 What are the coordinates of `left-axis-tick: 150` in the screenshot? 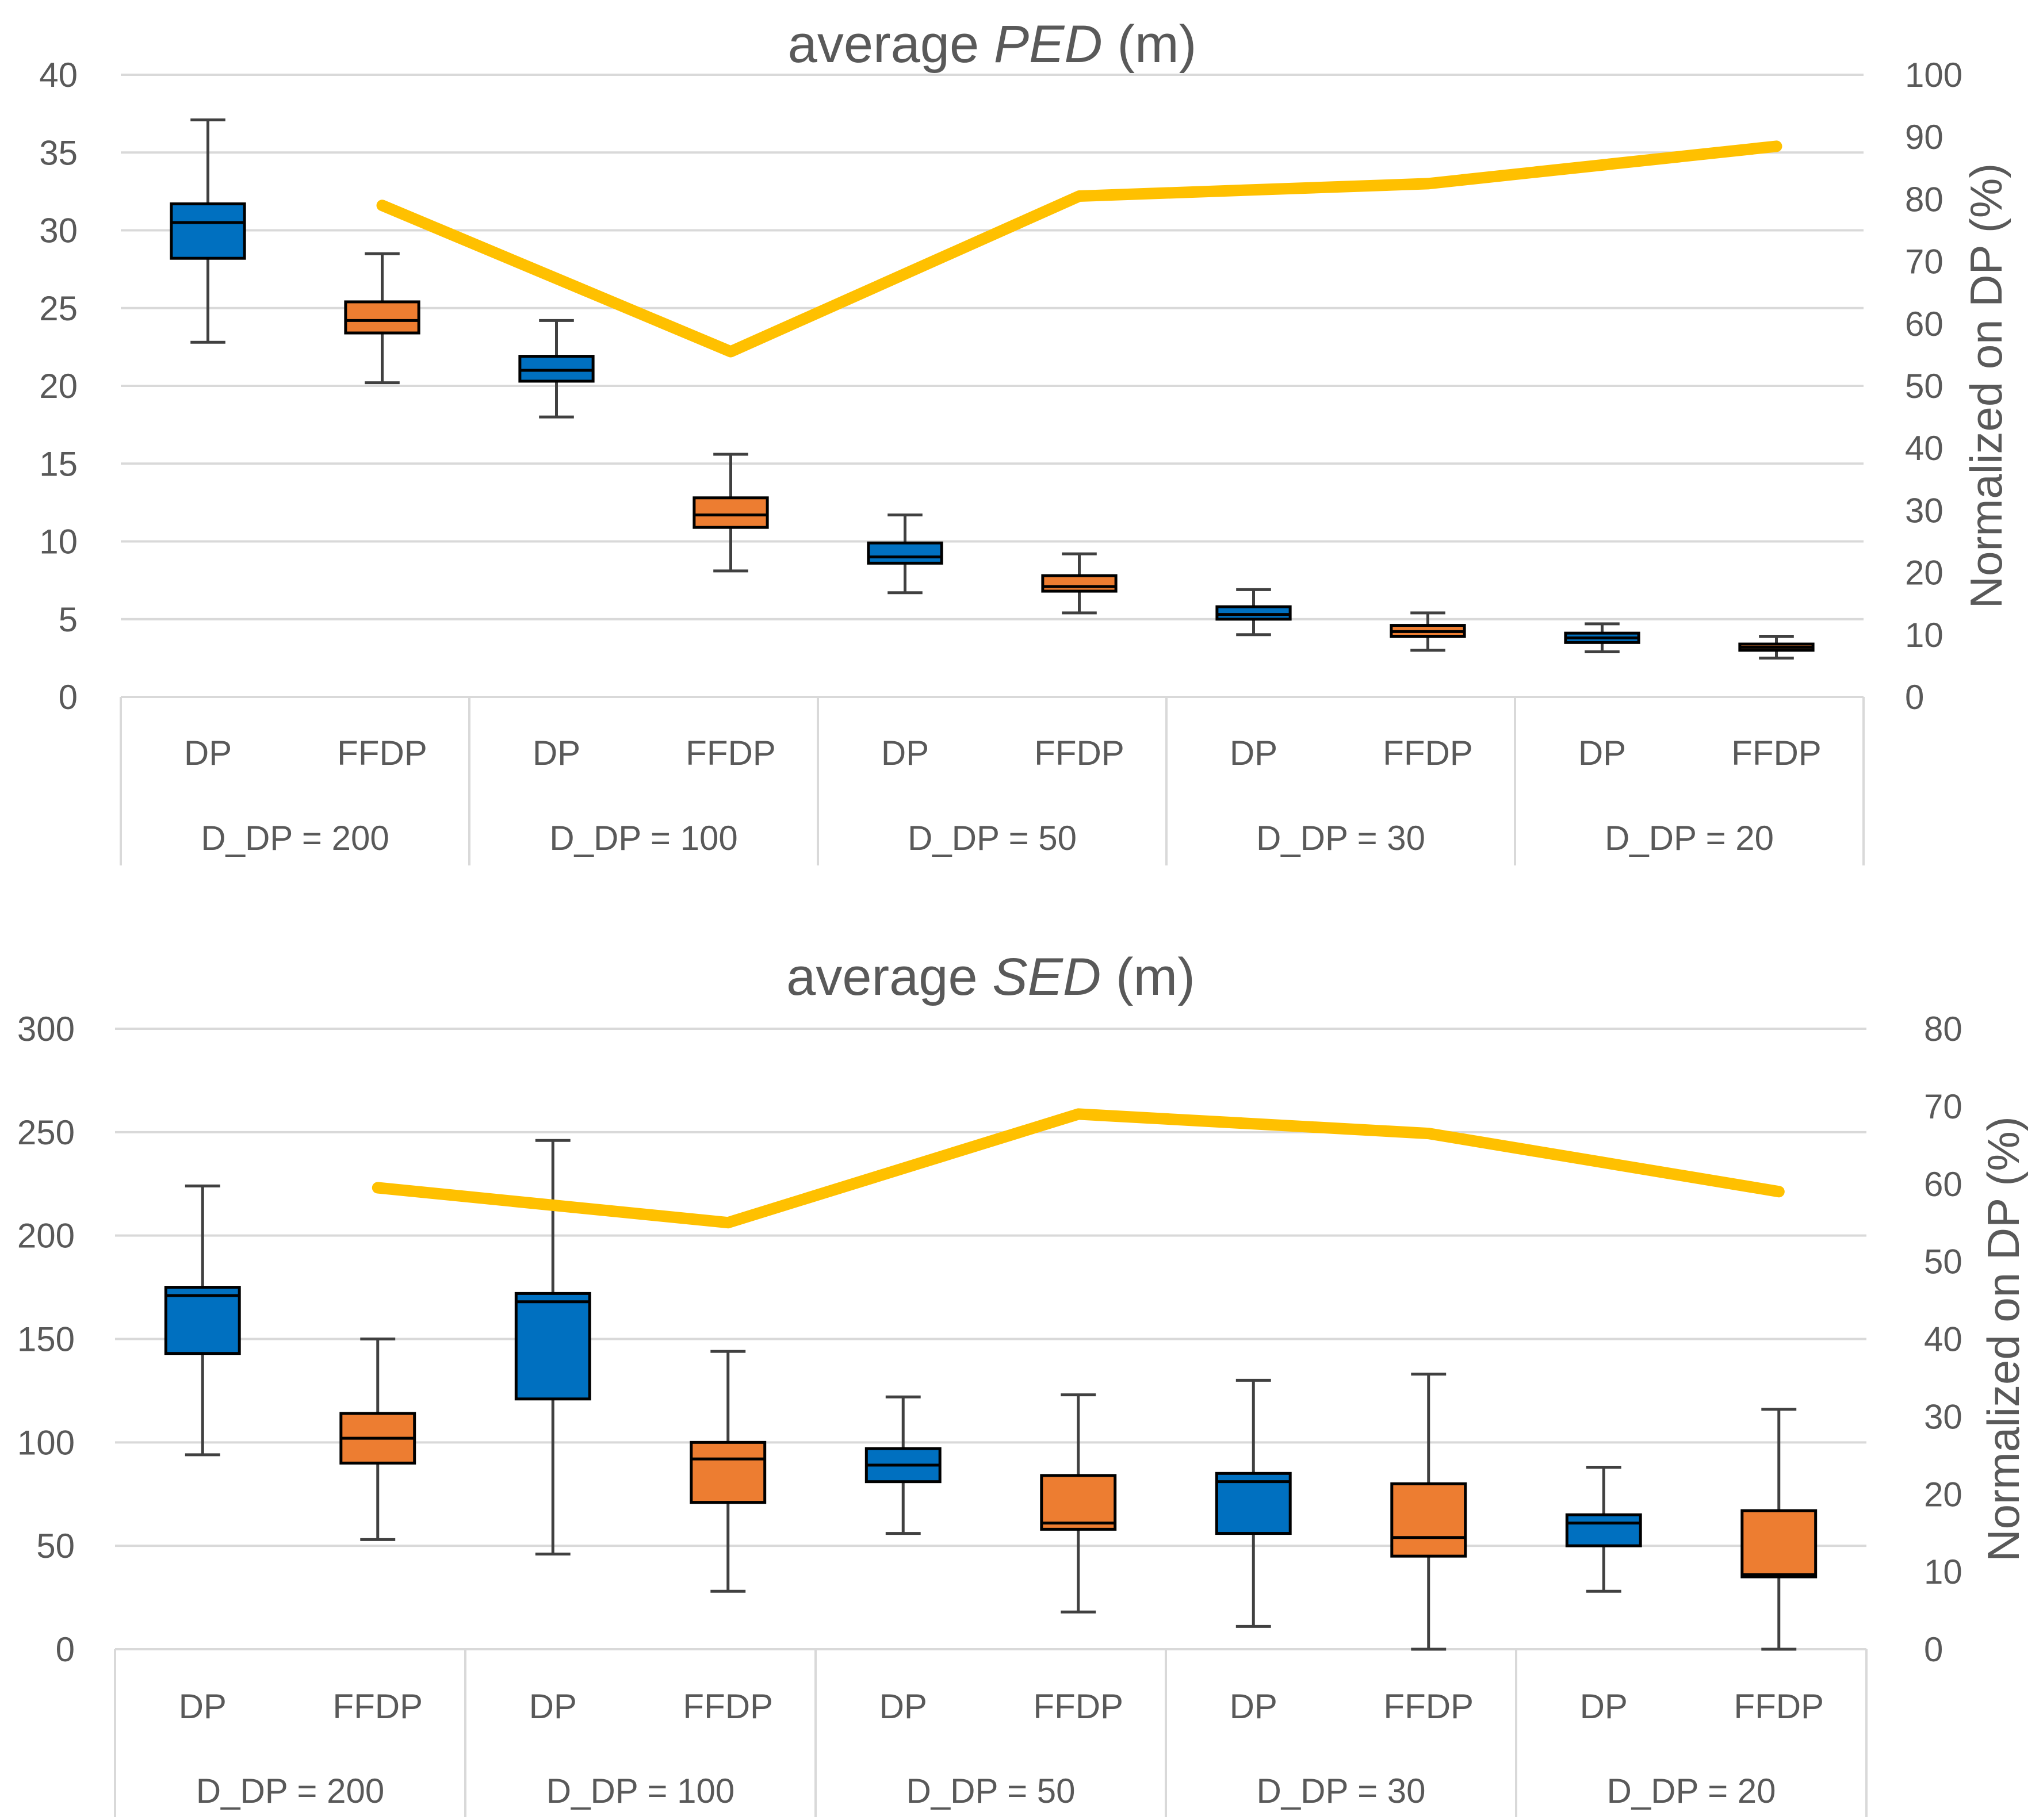 It's located at (46, 1339).